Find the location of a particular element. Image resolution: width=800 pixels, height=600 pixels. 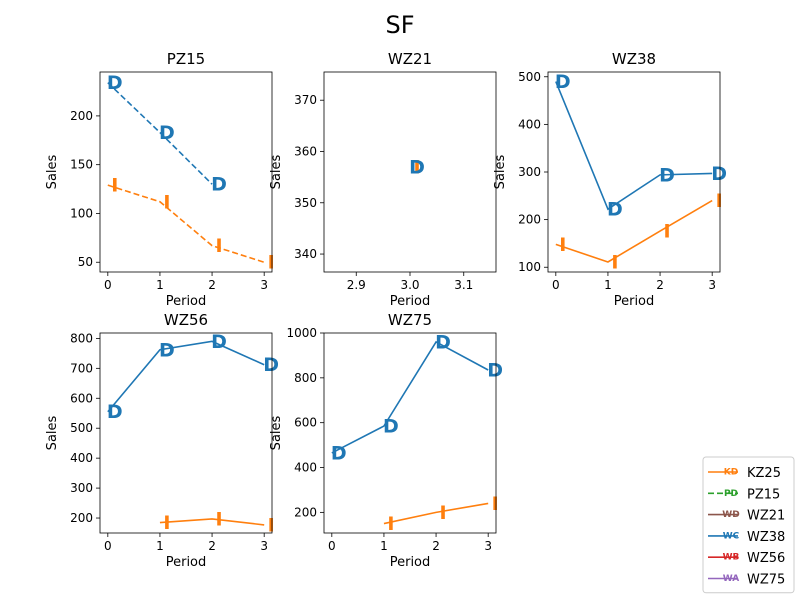

legend-label: WZ38 is located at coordinates (766, 537).